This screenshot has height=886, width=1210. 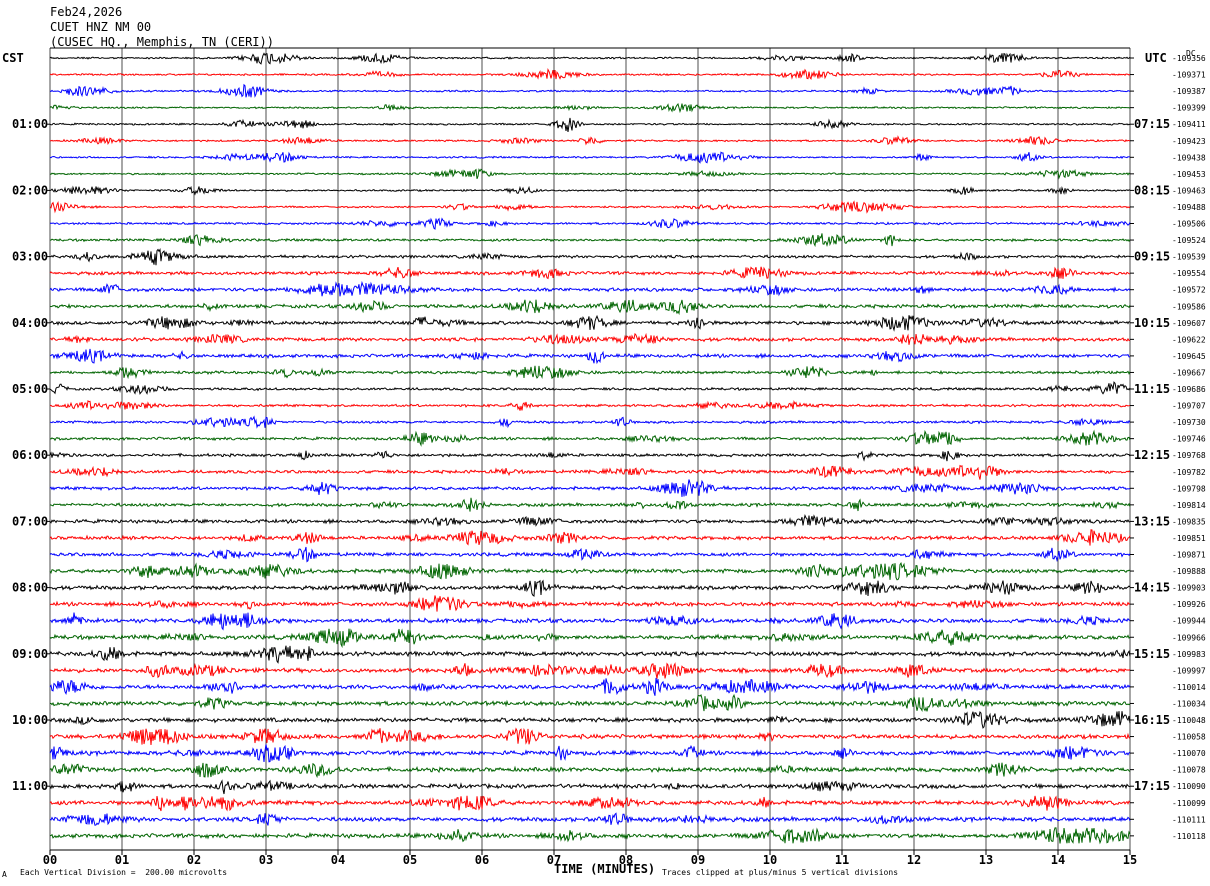 What do you see at coordinates (1189, 240) in the screenshot?
I see `dc-offset-label: -109524` at bounding box center [1189, 240].